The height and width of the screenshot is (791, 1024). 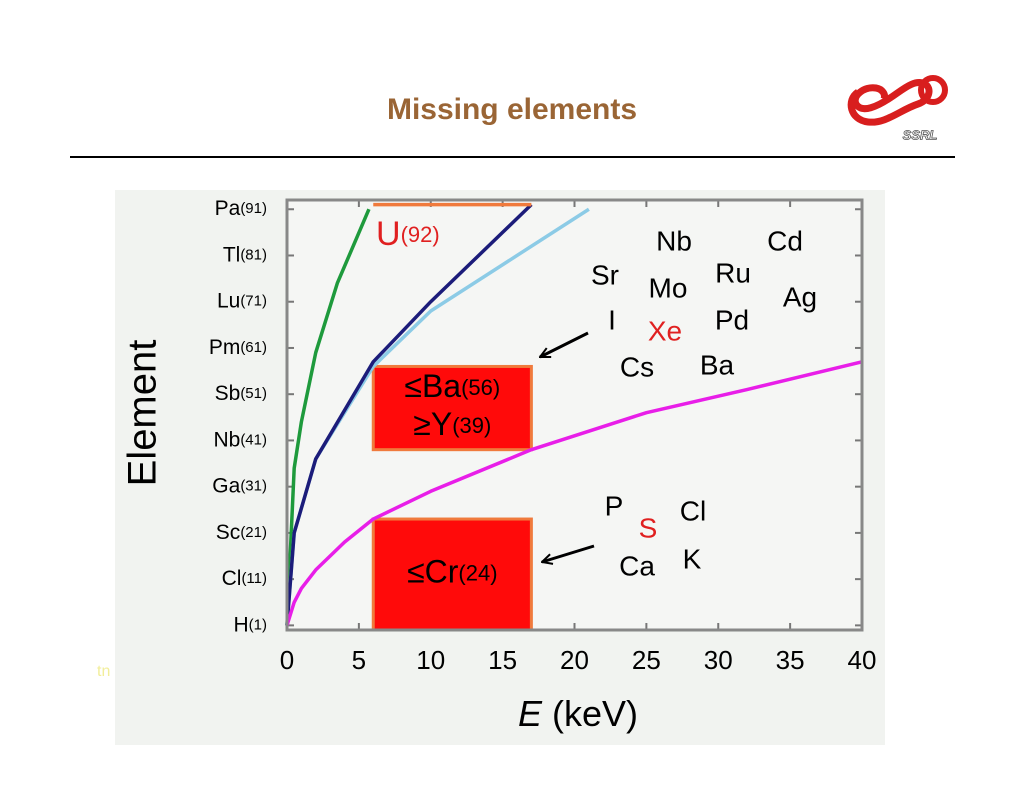 I want to click on x-tick-label: 5, so click(x=359, y=660).